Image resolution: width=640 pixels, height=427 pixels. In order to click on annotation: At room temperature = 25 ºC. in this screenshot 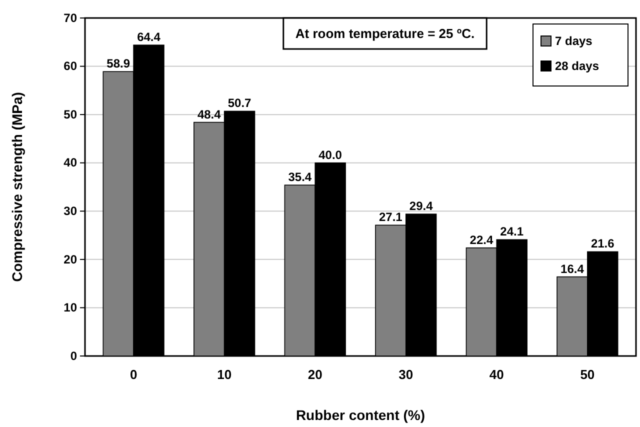, I will do `click(385, 33)`.